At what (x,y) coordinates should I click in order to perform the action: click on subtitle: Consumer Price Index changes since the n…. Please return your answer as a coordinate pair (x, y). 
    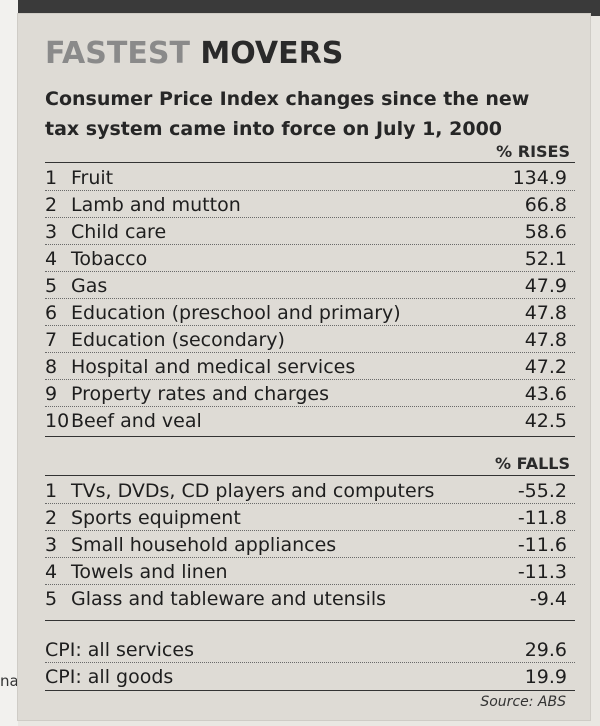
    Looking at the image, I should click on (287, 114).